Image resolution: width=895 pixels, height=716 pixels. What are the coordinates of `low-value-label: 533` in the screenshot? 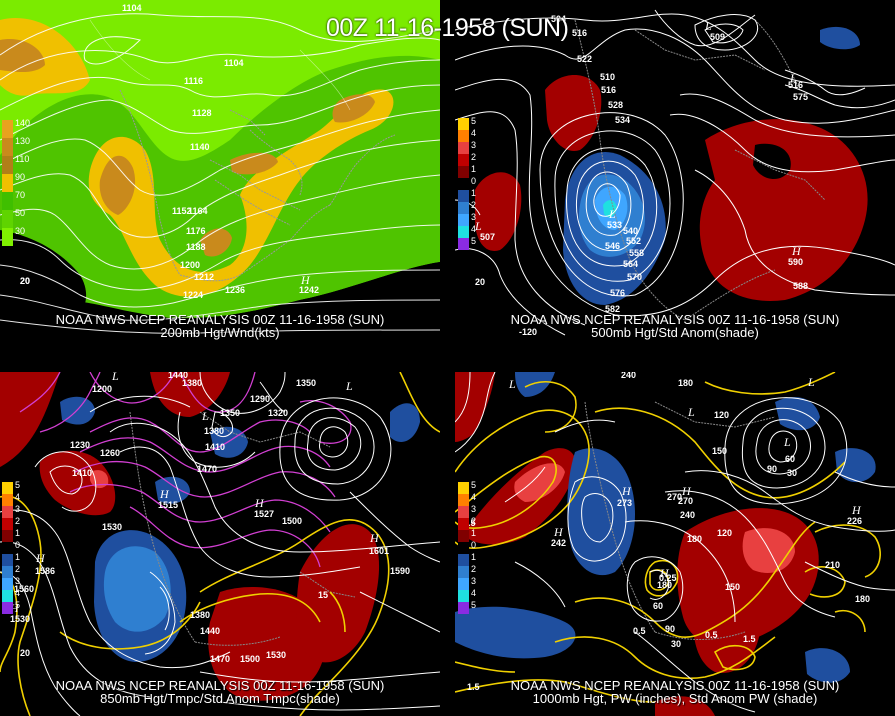 It's located at (614, 225).